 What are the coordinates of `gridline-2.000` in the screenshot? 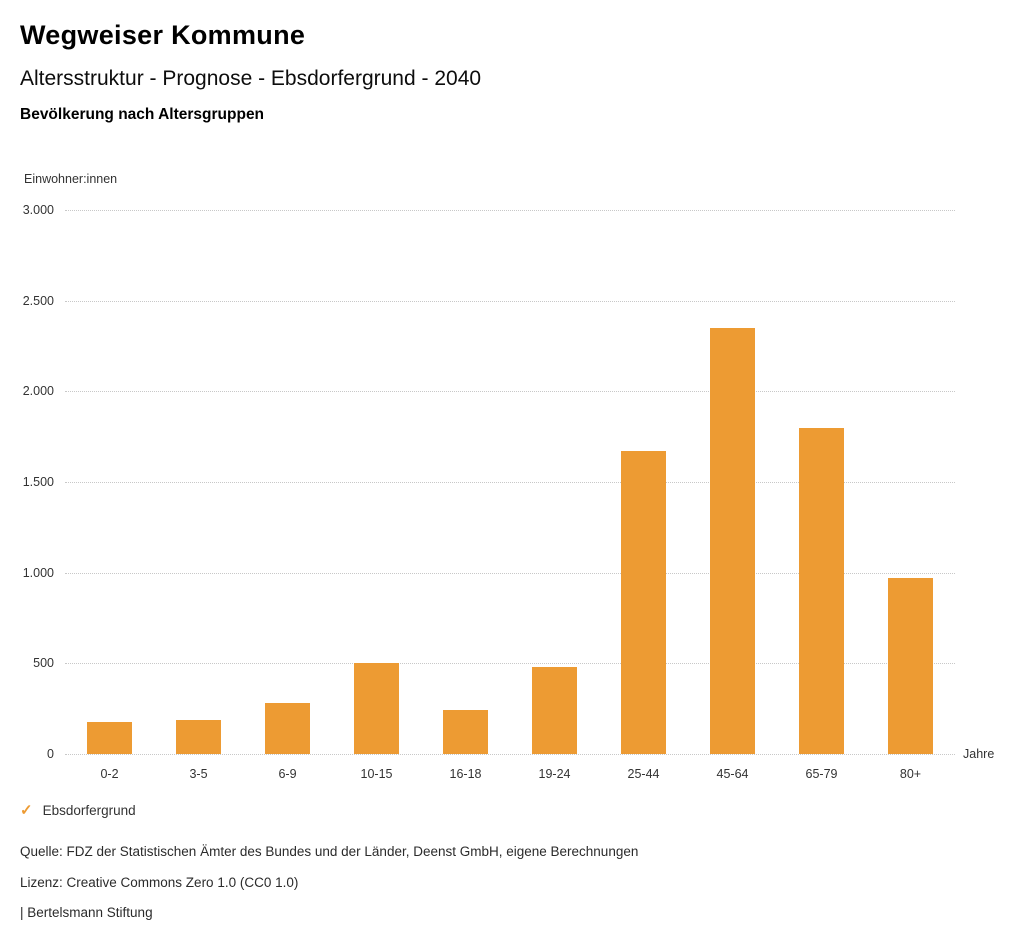 It's located at (510, 392).